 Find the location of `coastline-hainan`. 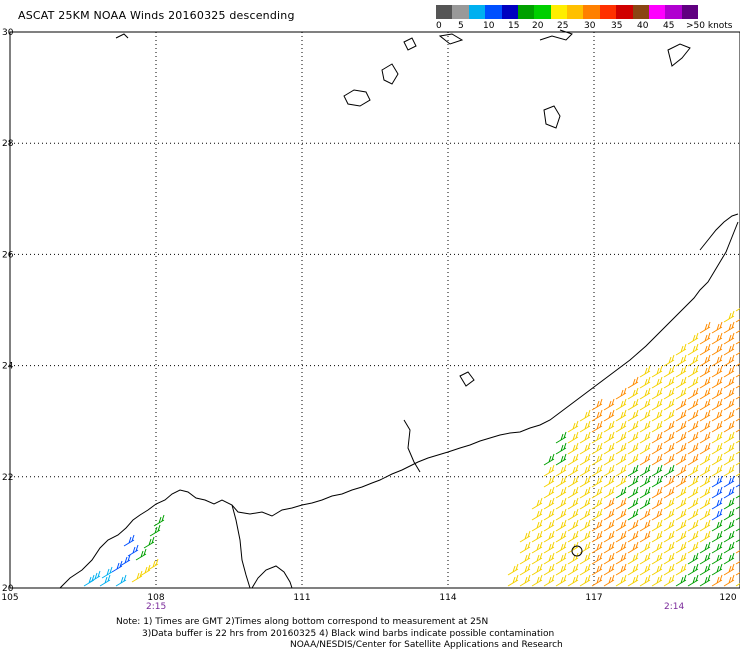

coastline-hainan is located at coordinates (272, 577).